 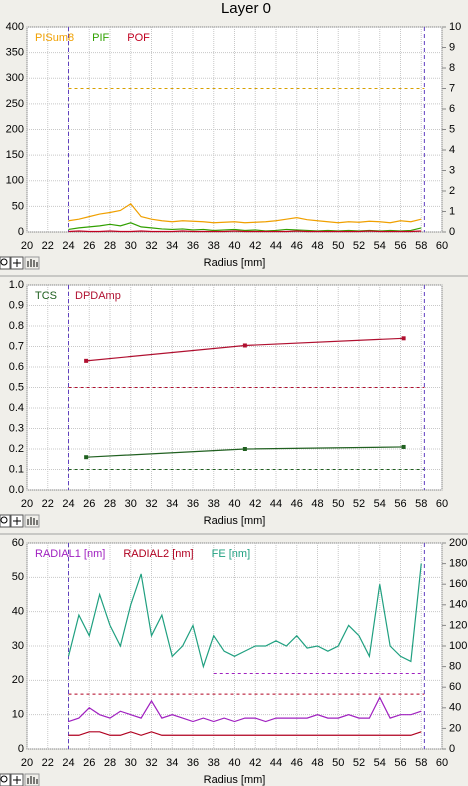 I want to click on y2-tick-label: 7, so click(x=452, y=88).